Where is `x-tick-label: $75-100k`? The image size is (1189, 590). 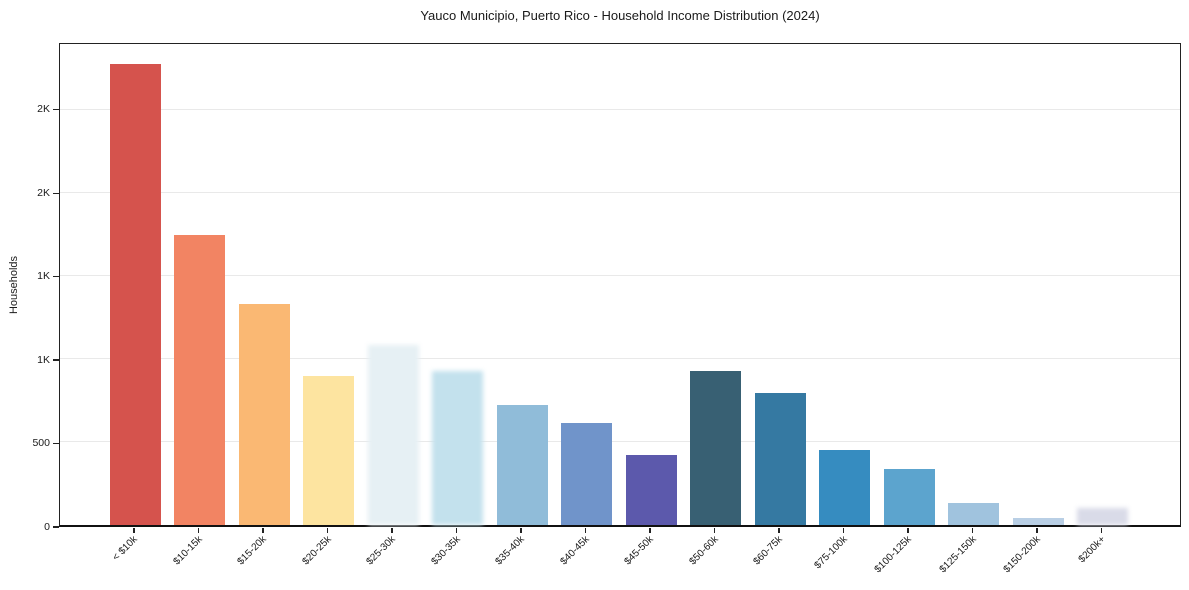 x-tick-label: $75-100k is located at coordinates (831, 553).